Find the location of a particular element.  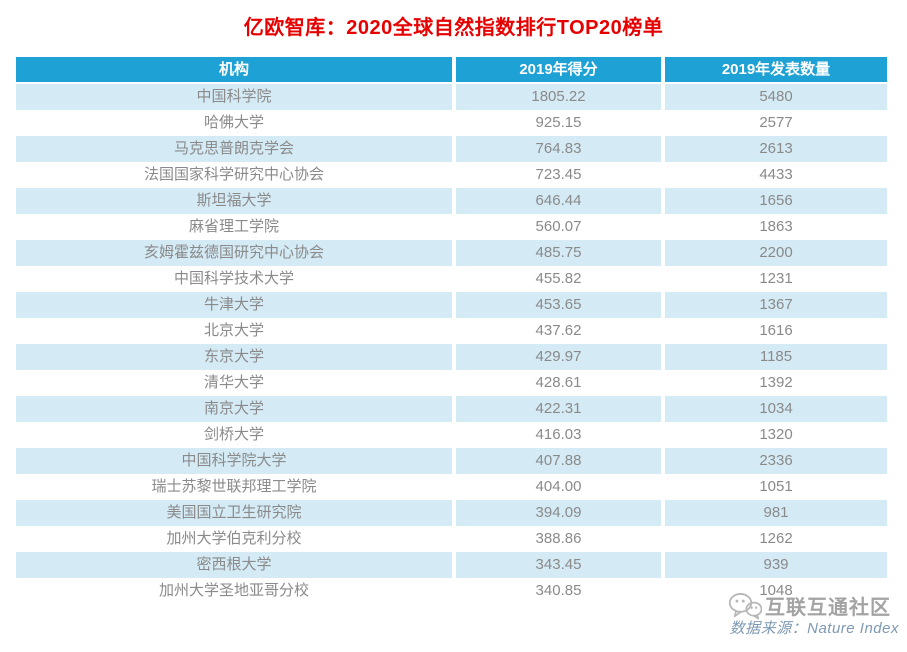

column-header-publications: 2019年发表数量 is located at coordinates (776, 69).